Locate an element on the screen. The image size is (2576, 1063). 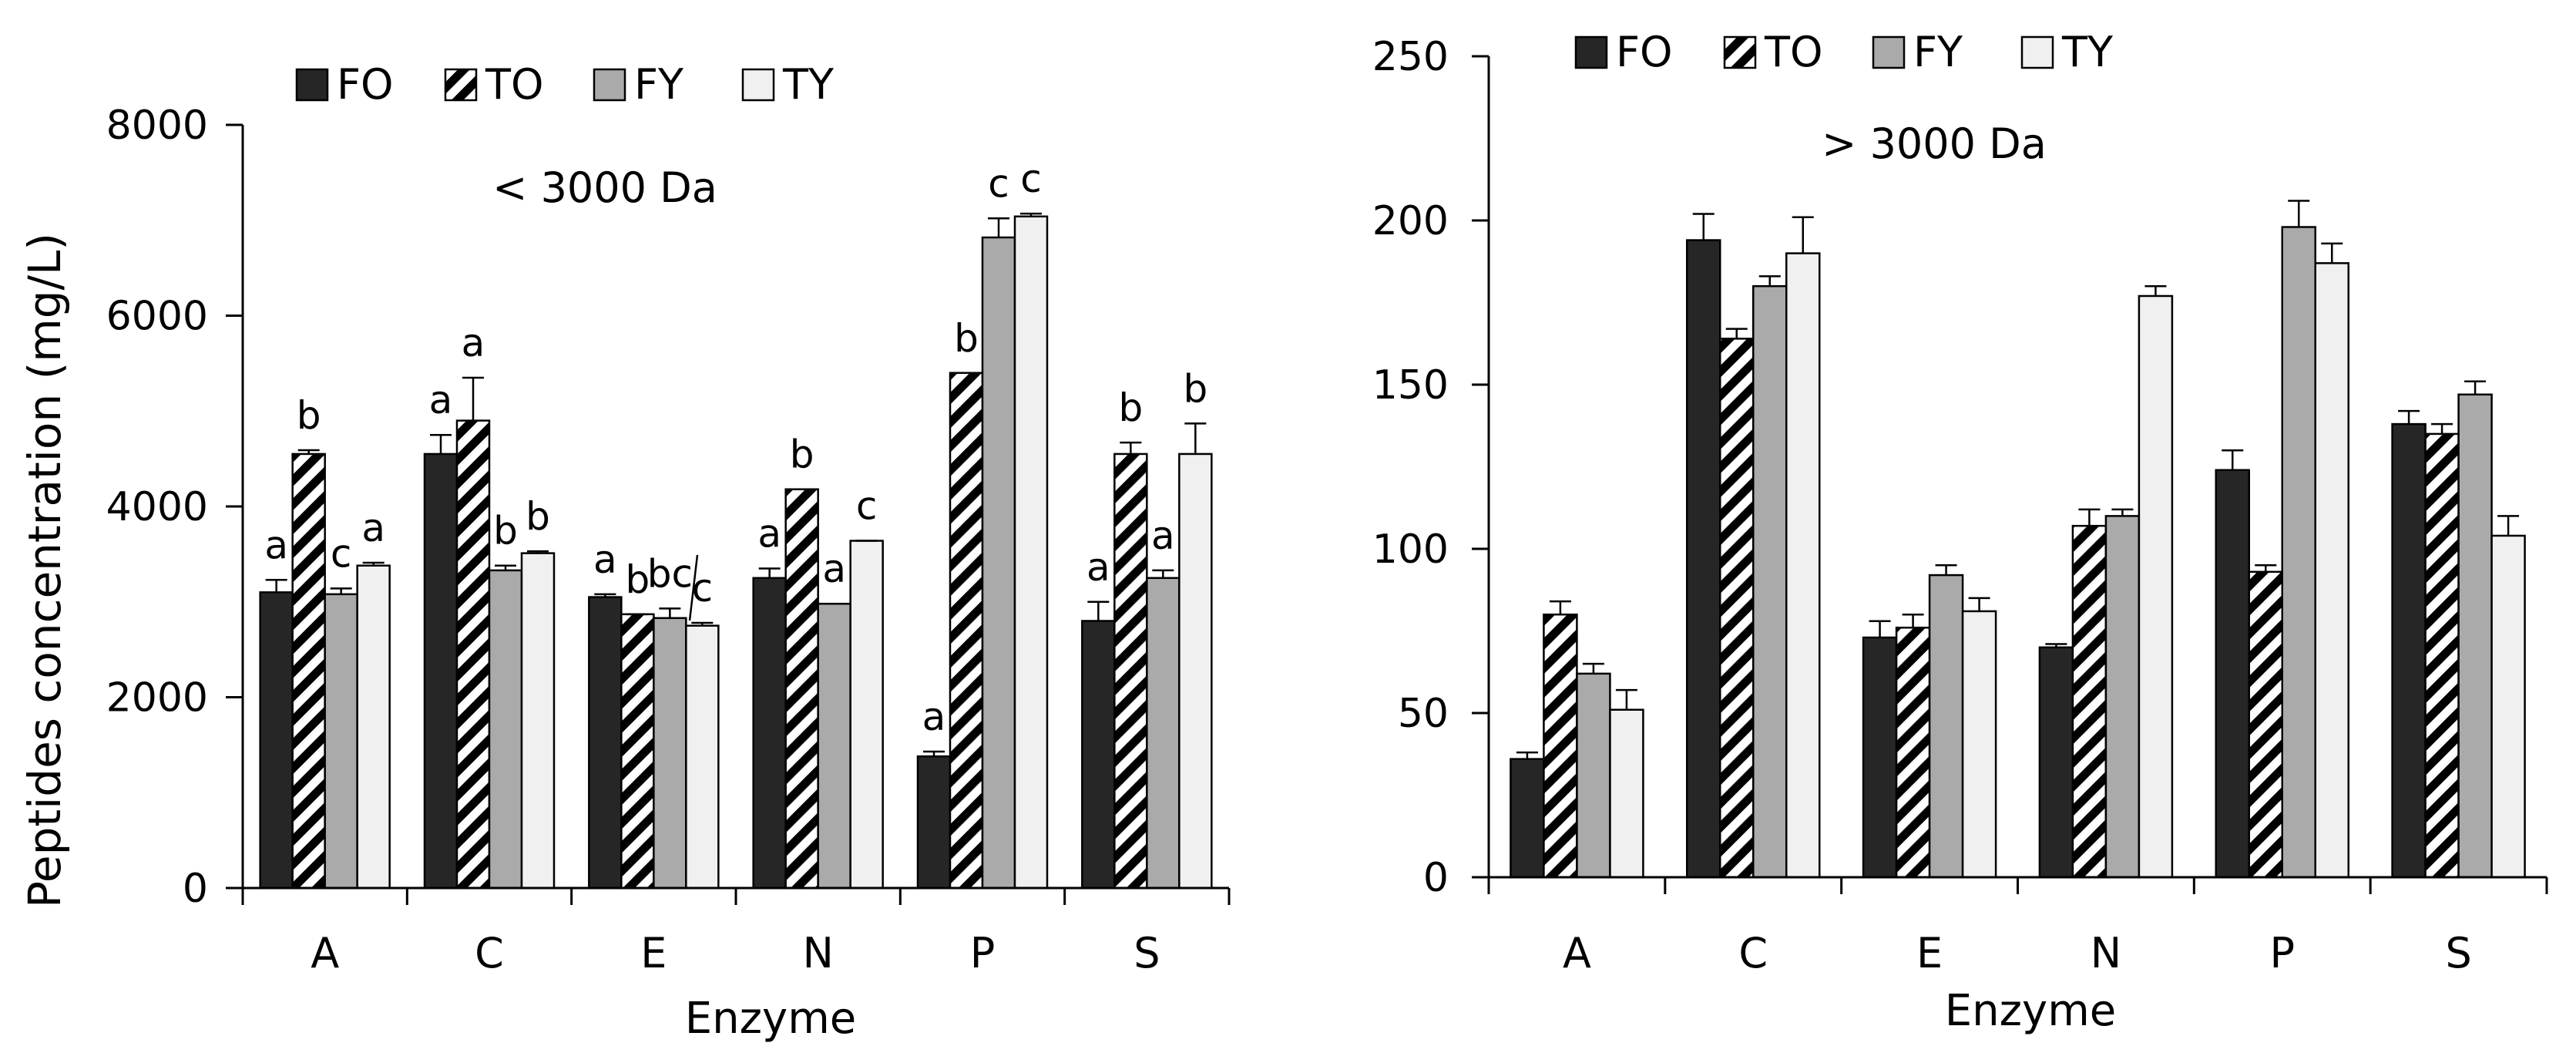
y-tick-labels: 0 2000 4000 6000 8000 is located at coordinates (157, 507).